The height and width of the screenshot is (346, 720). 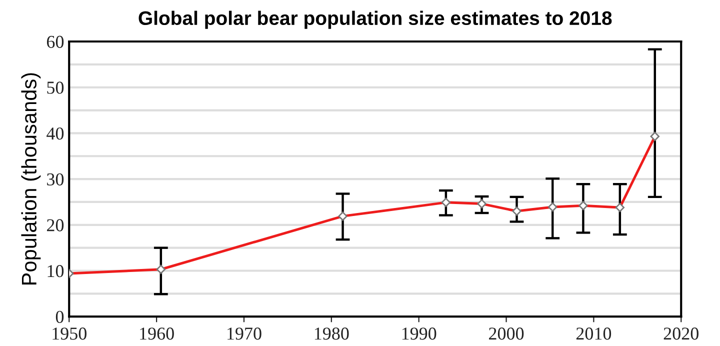 I want to click on chart-title: Global polar bear population size estimates to 2018, so click(x=375, y=19).